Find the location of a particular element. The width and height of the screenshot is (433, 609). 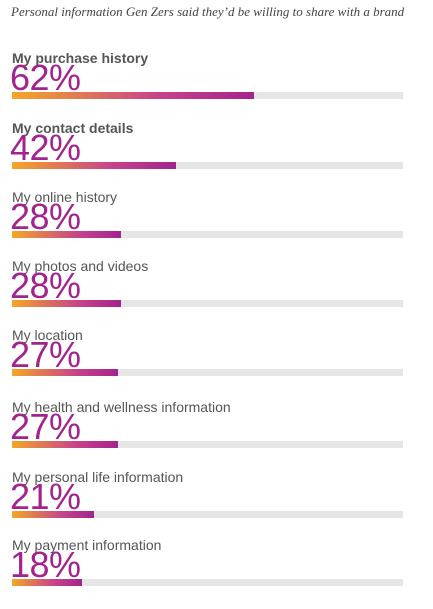

bar-value-label: 21% is located at coordinates (45, 496).